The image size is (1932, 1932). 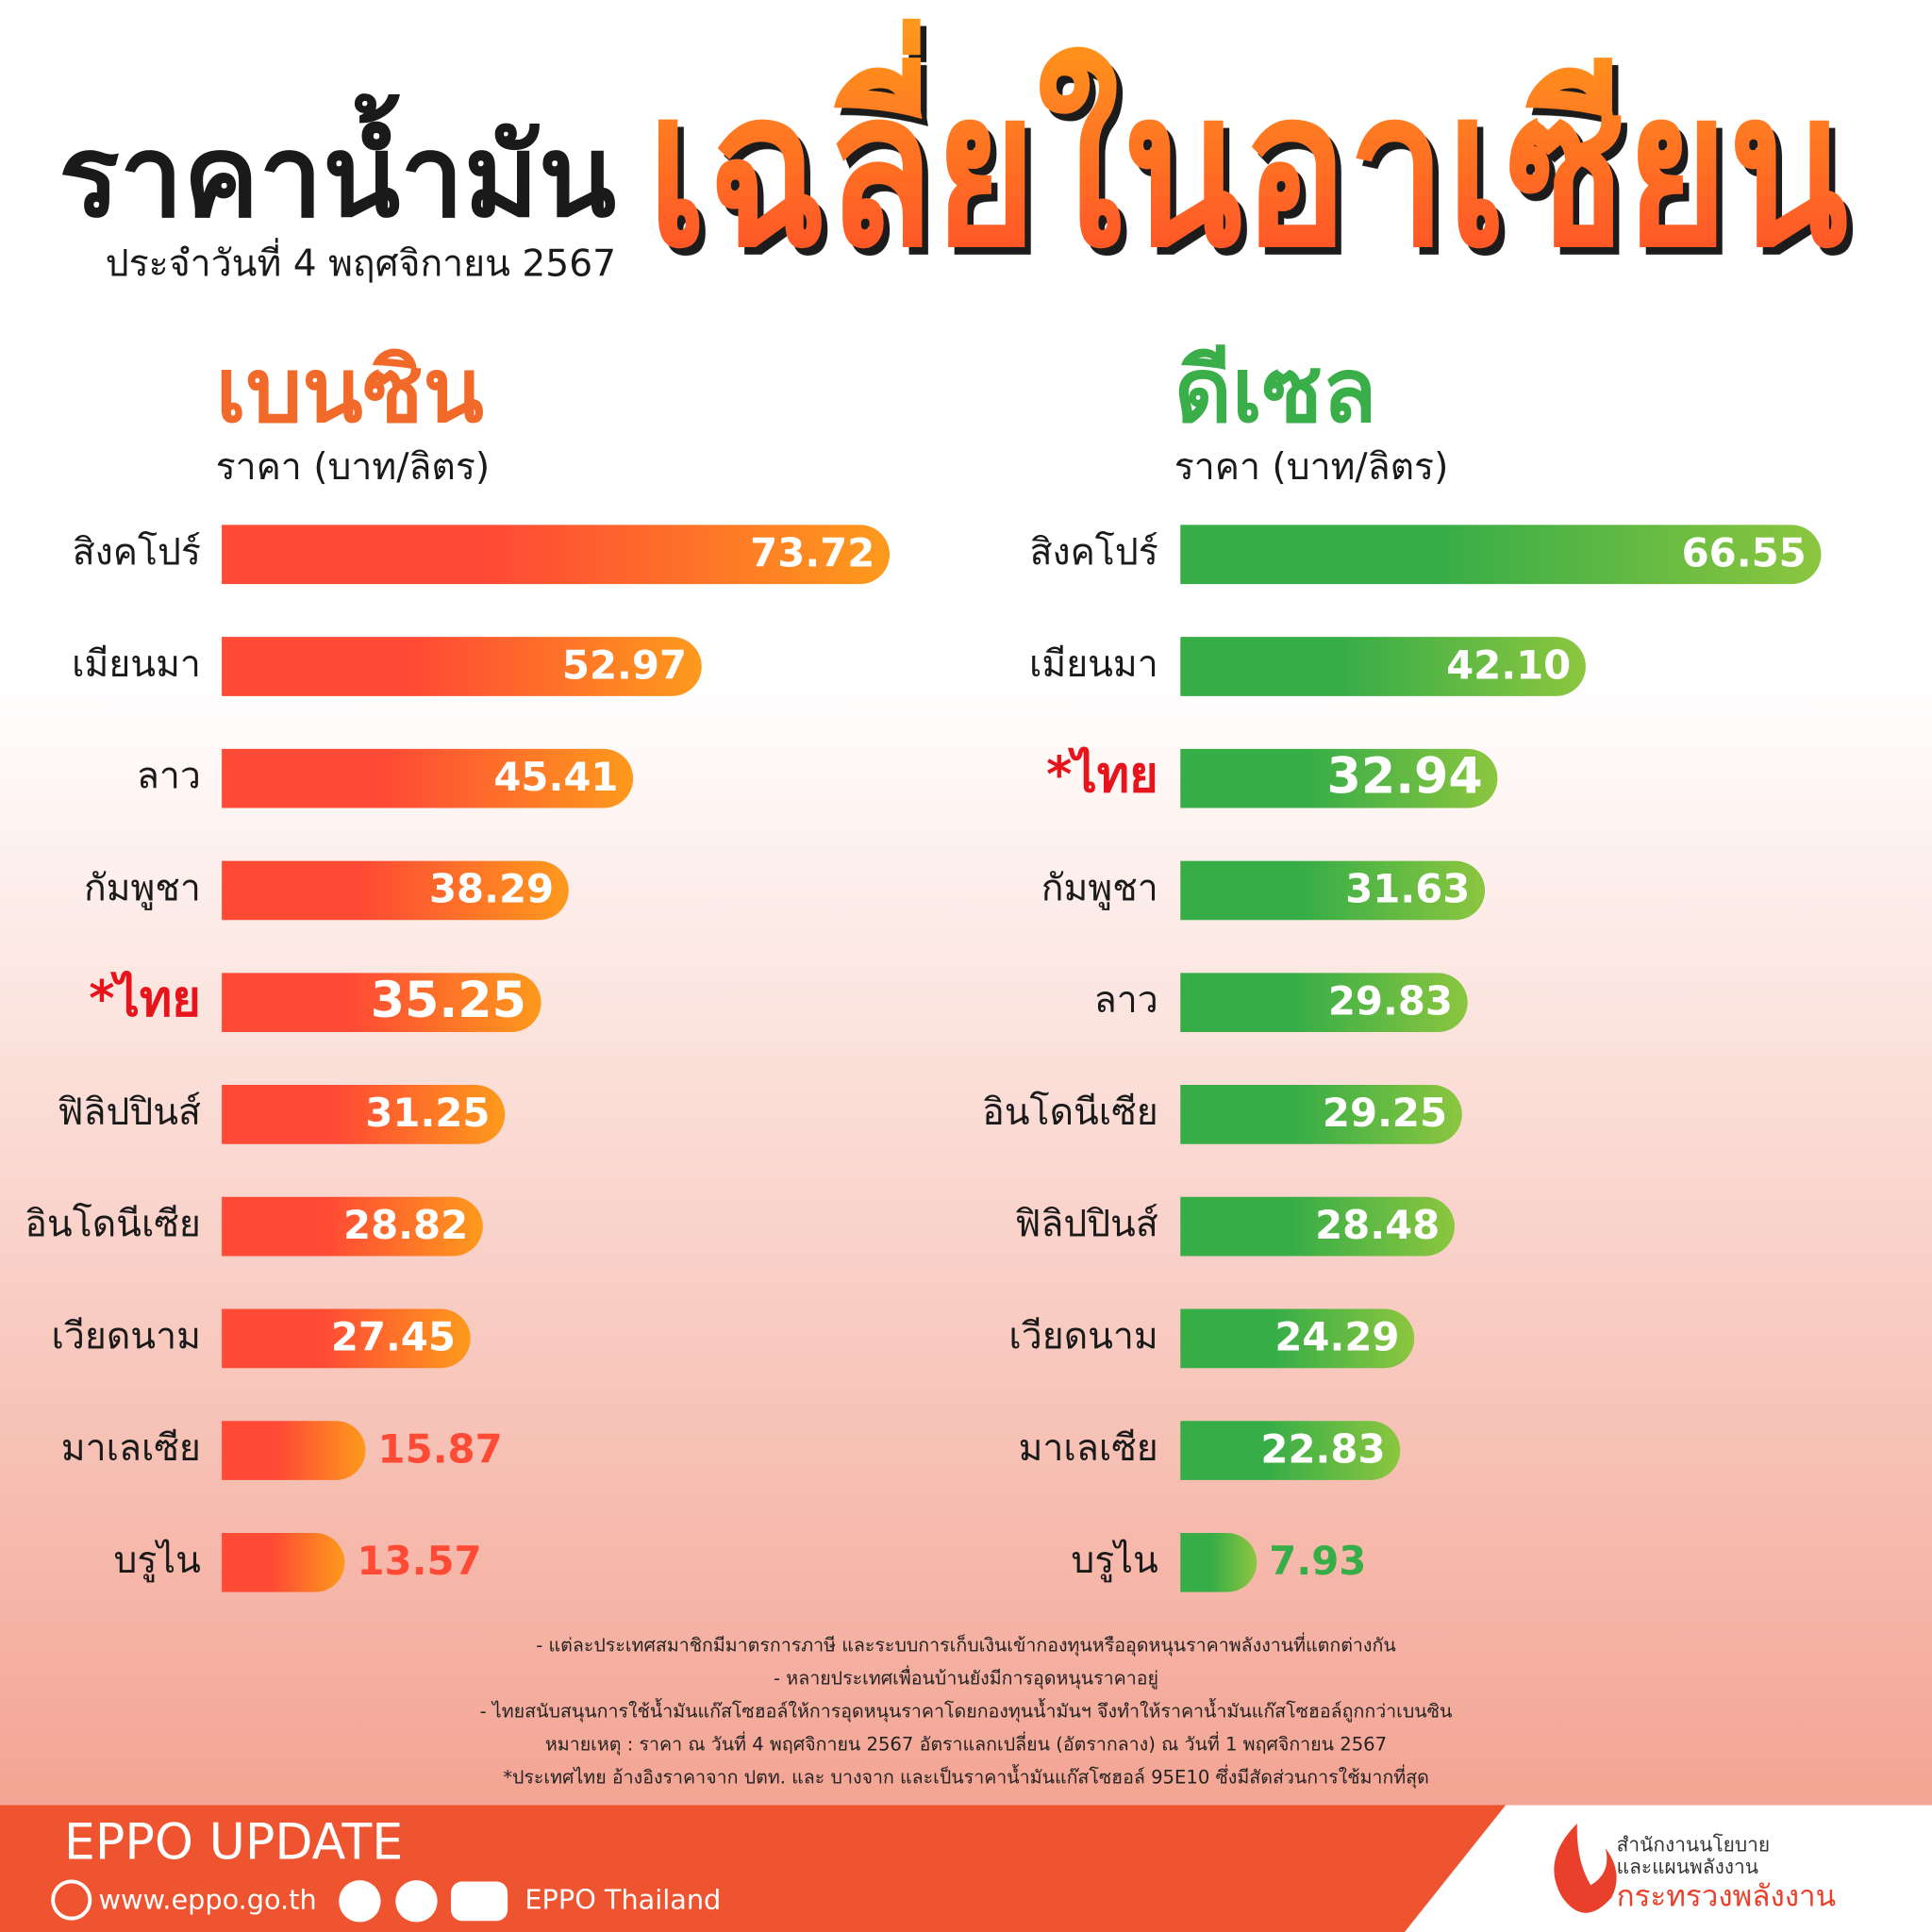 What do you see at coordinates (1390, 1001) in the screenshot?
I see `value-label: 29.83` at bounding box center [1390, 1001].